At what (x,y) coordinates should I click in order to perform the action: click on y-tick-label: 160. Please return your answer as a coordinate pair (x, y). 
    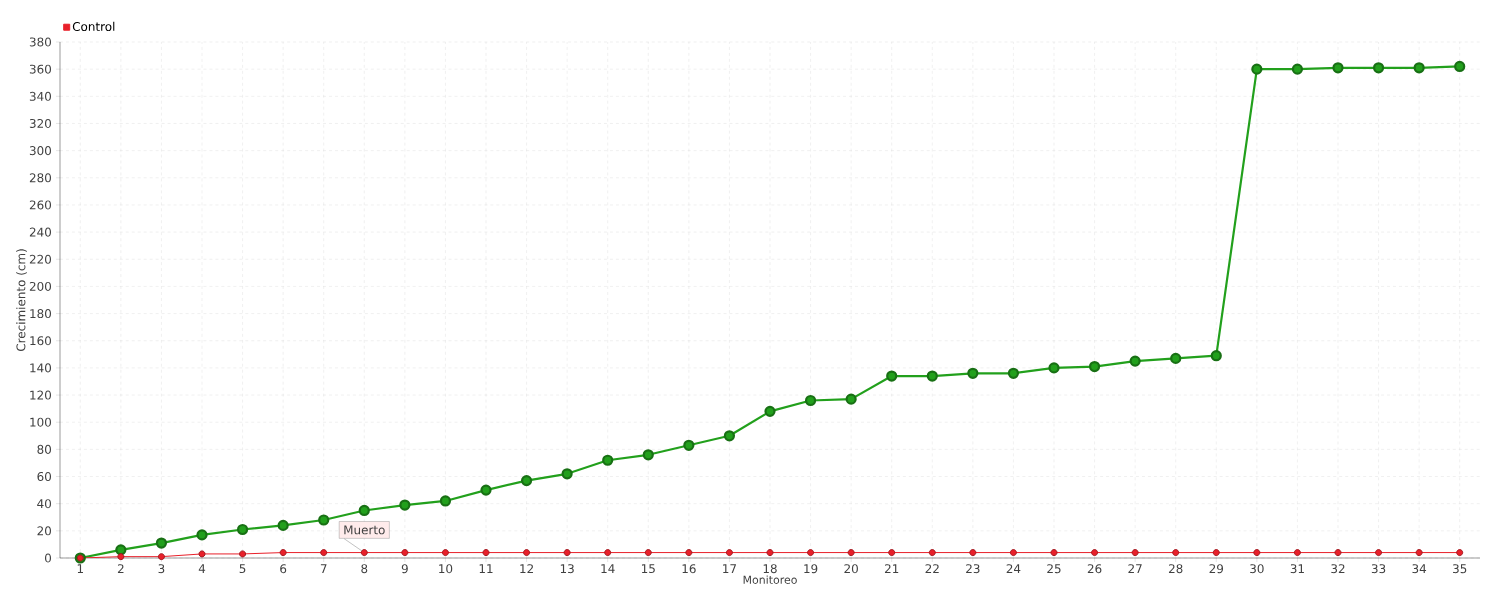
    Looking at the image, I should click on (41, 341).